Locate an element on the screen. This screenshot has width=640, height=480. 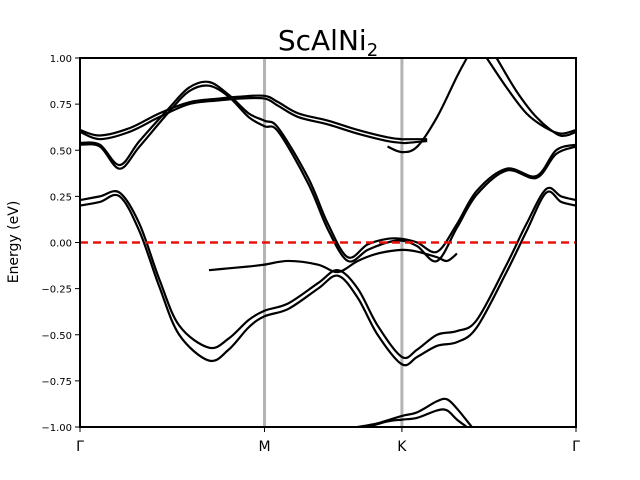
y-tick-label: 0.75 is located at coordinates (61, 105).